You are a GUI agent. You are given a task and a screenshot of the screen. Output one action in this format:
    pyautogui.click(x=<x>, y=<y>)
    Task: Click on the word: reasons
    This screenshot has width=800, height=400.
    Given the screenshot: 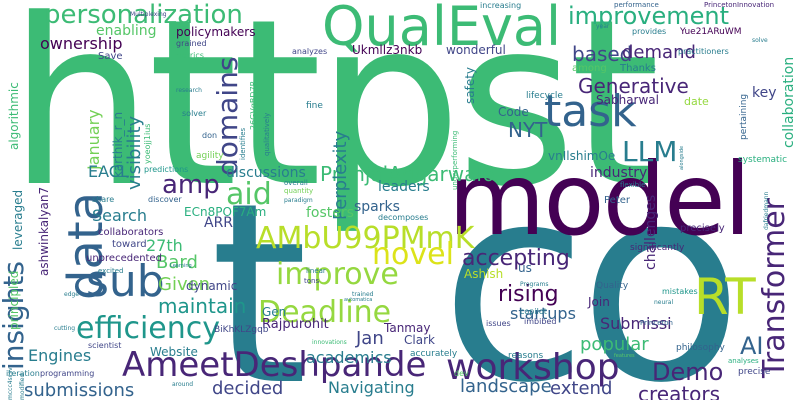 What is the action you would take?
    pyautogui.click(x=526, y=356)
    